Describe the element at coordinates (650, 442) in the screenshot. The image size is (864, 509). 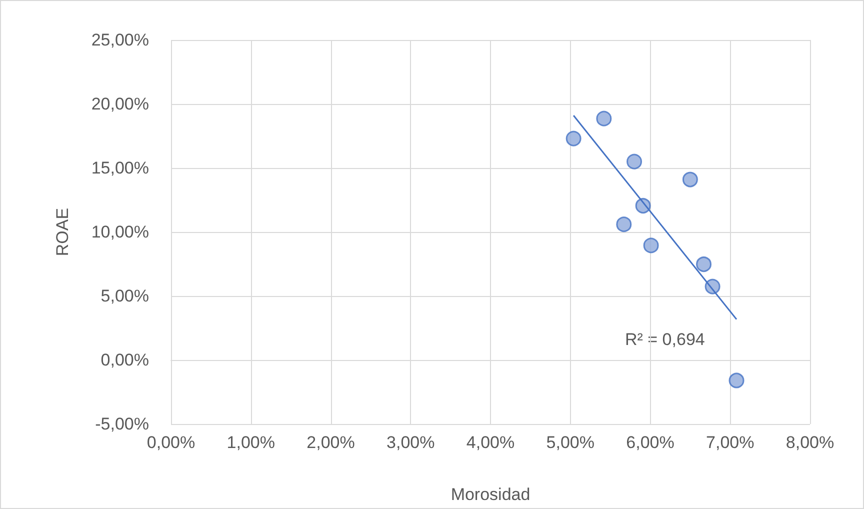
I see `x-tick-label: 6,00%` at that location.